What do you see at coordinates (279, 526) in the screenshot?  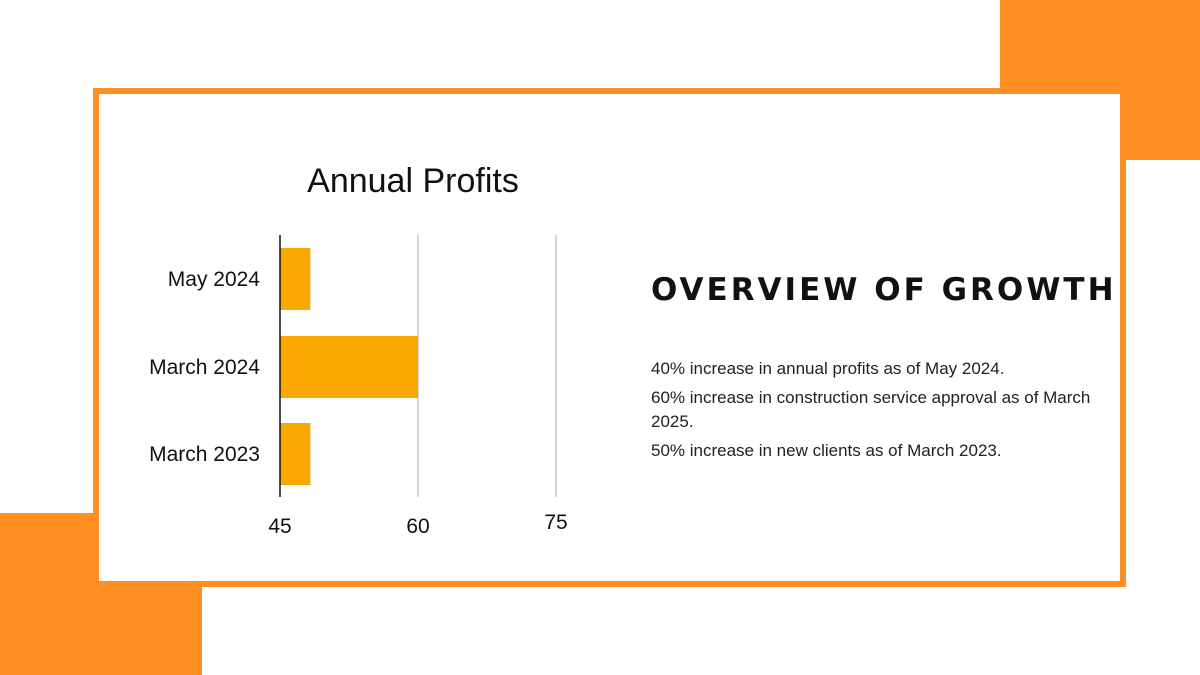 I see `x-tick-label: 45` at bounding box center [279, 526].